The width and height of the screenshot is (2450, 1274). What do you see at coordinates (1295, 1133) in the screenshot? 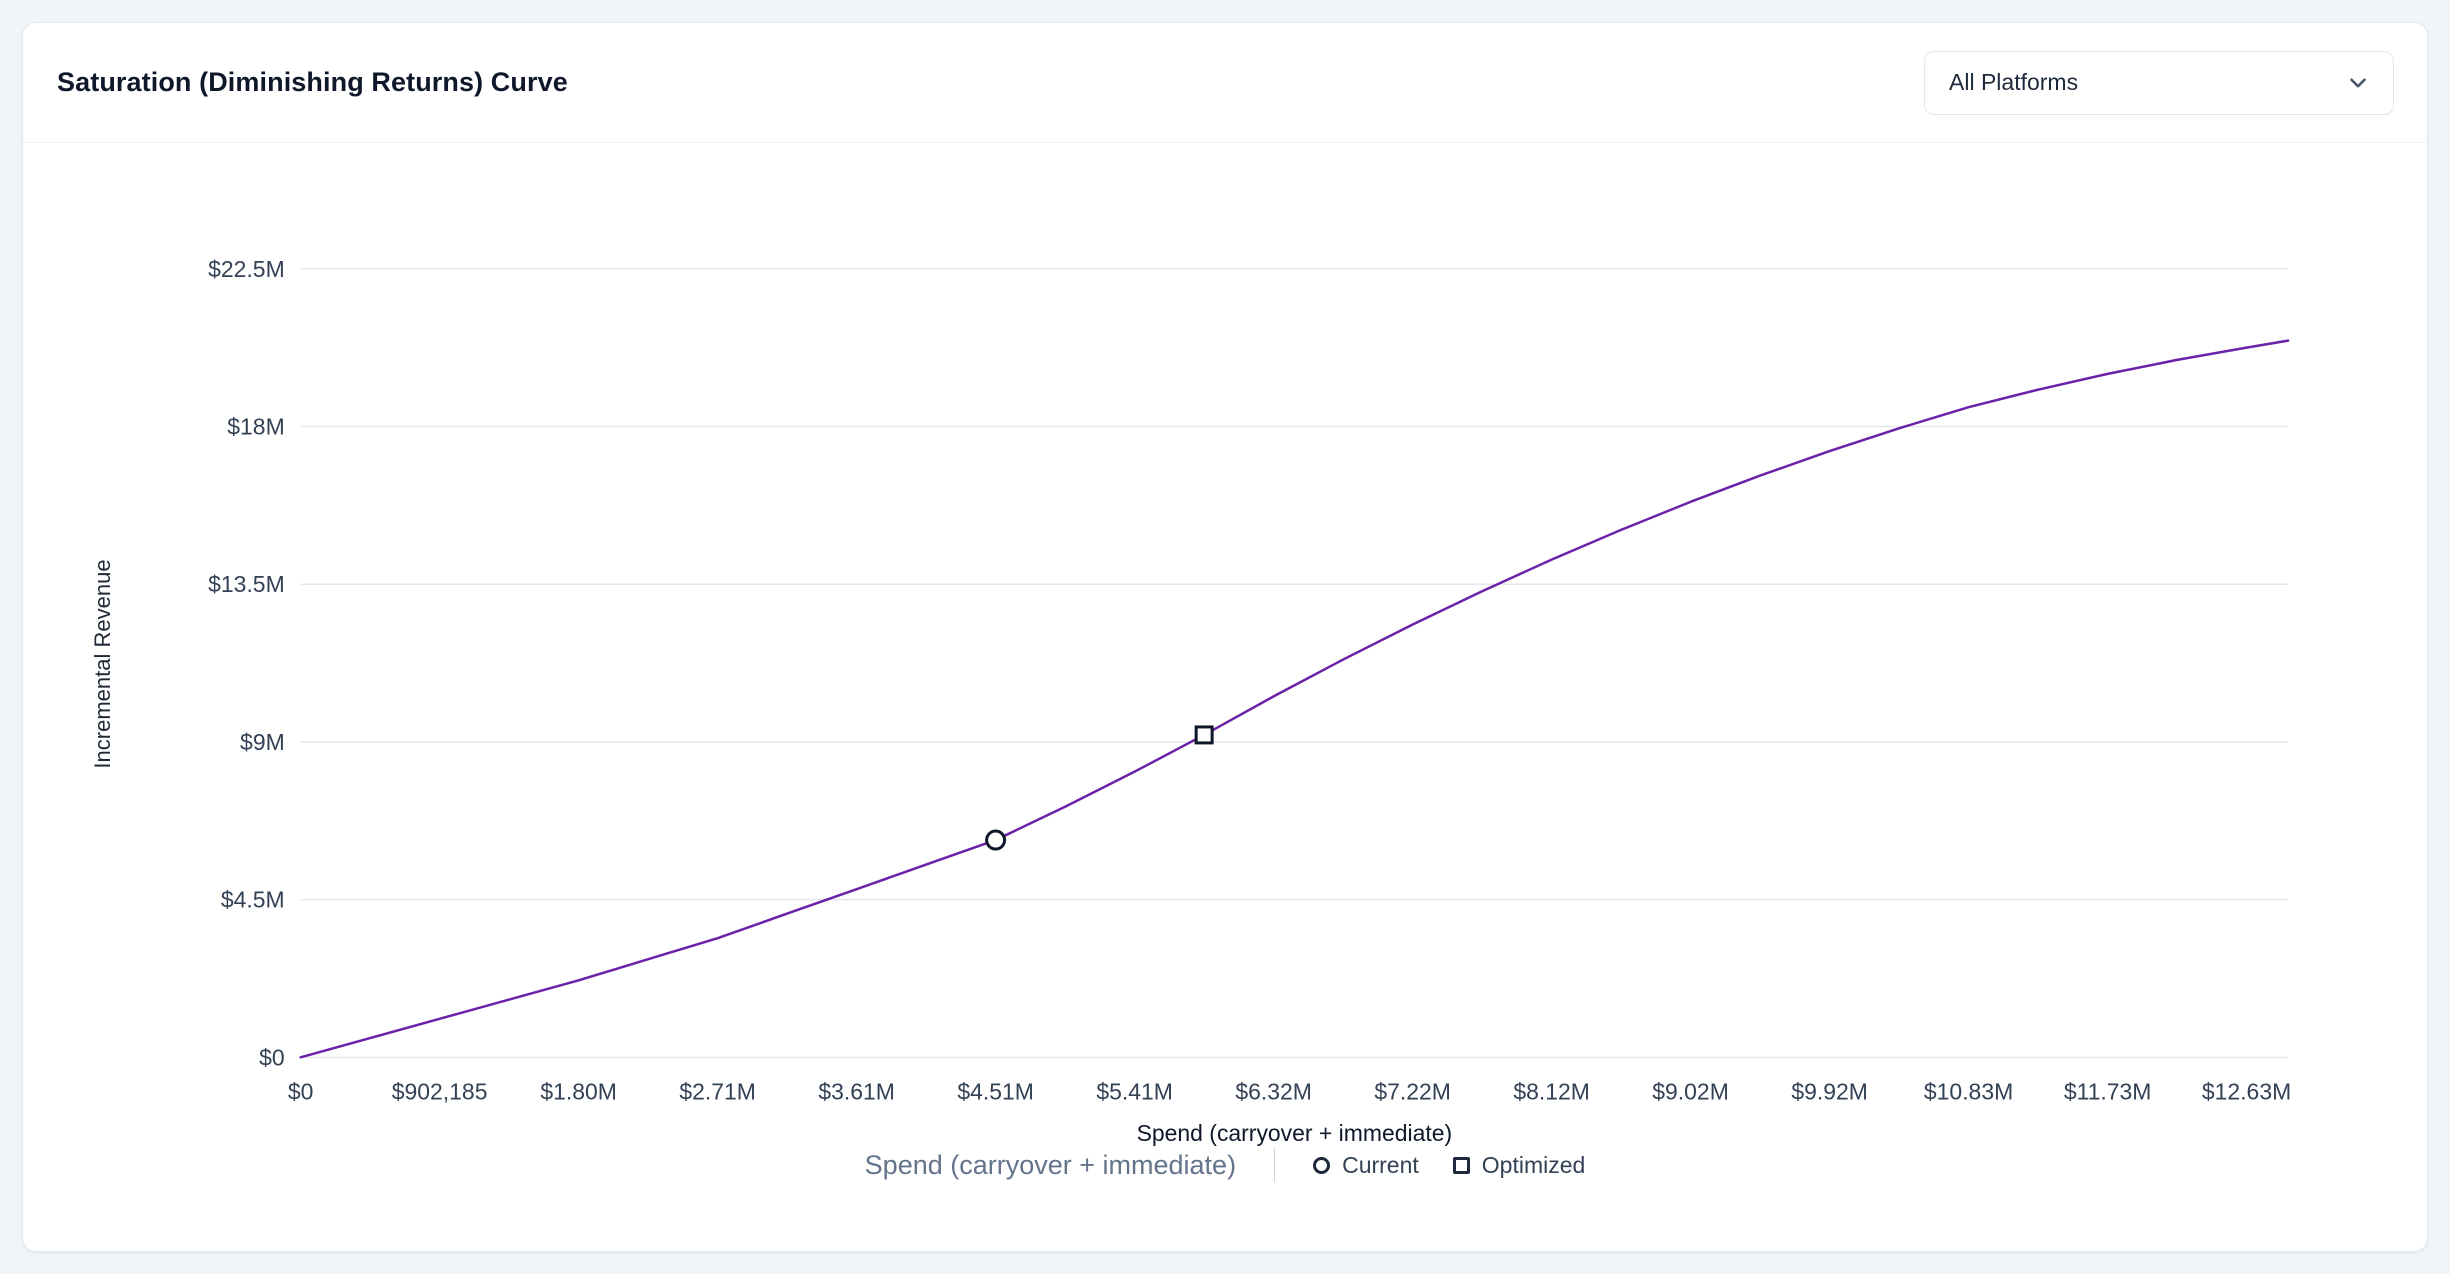
I see `x-axis-title: Spend (carryover + immediate)` at bounding box center [1295, 1133].